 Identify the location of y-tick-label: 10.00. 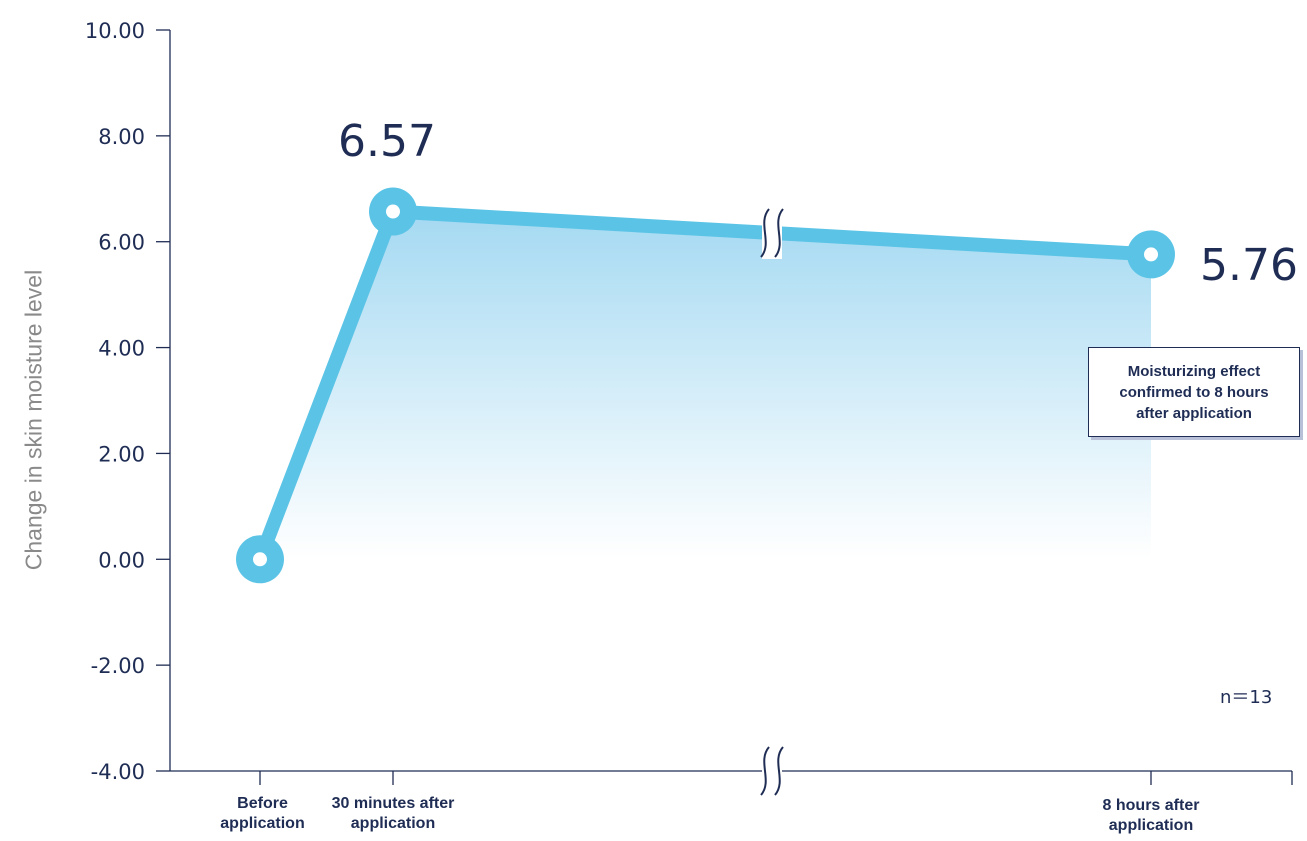
(115, 31).